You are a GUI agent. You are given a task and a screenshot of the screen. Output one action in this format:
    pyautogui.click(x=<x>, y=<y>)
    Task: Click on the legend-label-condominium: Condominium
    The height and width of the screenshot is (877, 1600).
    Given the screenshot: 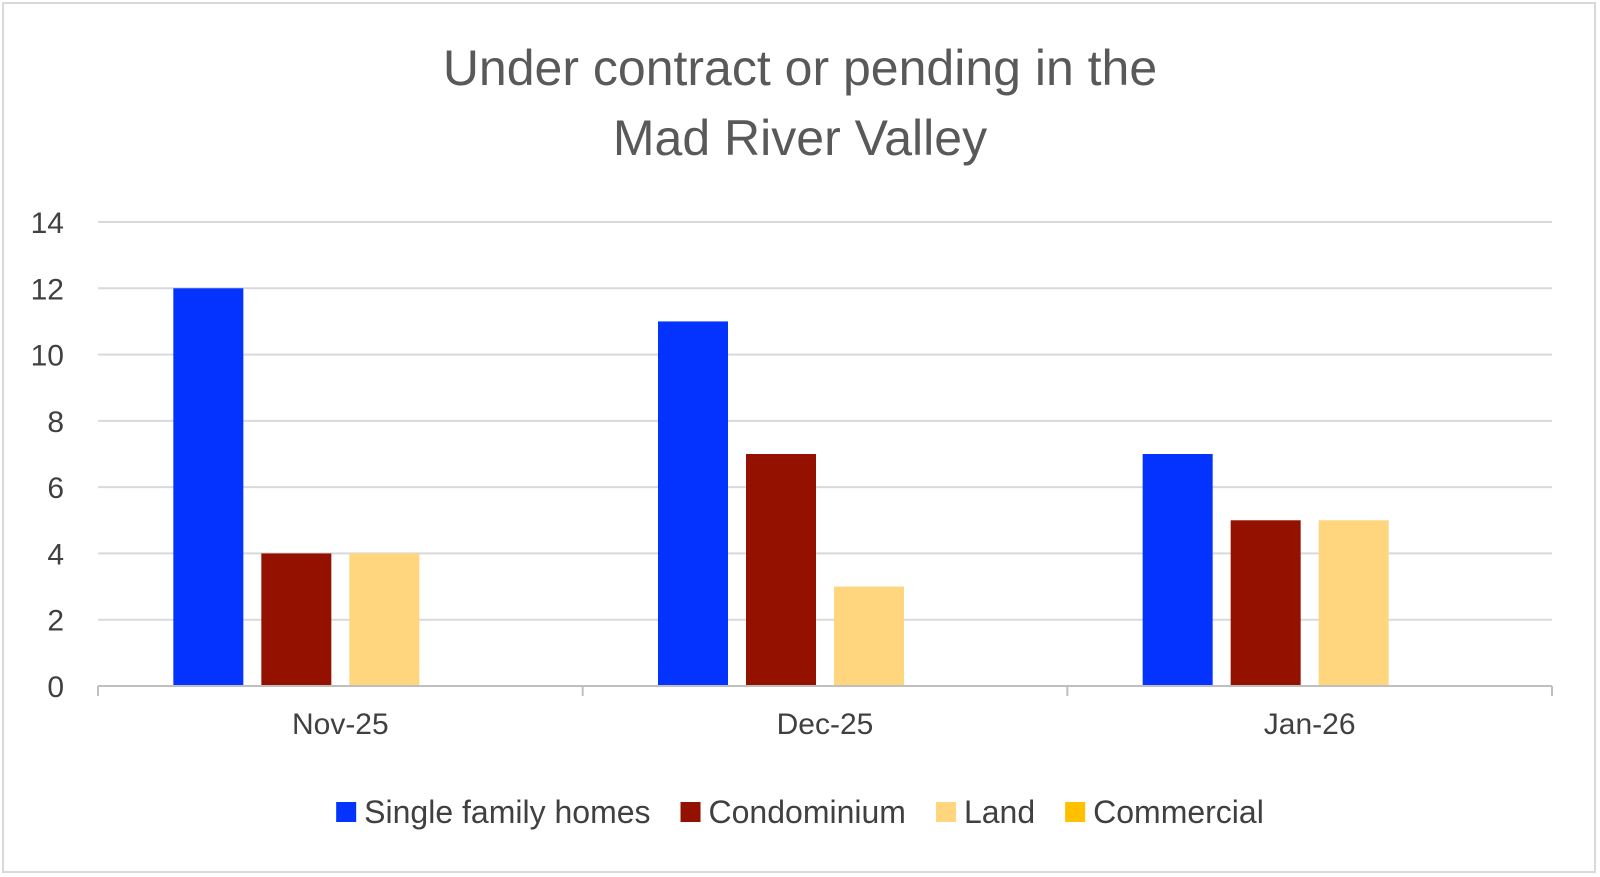 What is the action you would take?
    pyautogui.click(x=807, y=812)
    